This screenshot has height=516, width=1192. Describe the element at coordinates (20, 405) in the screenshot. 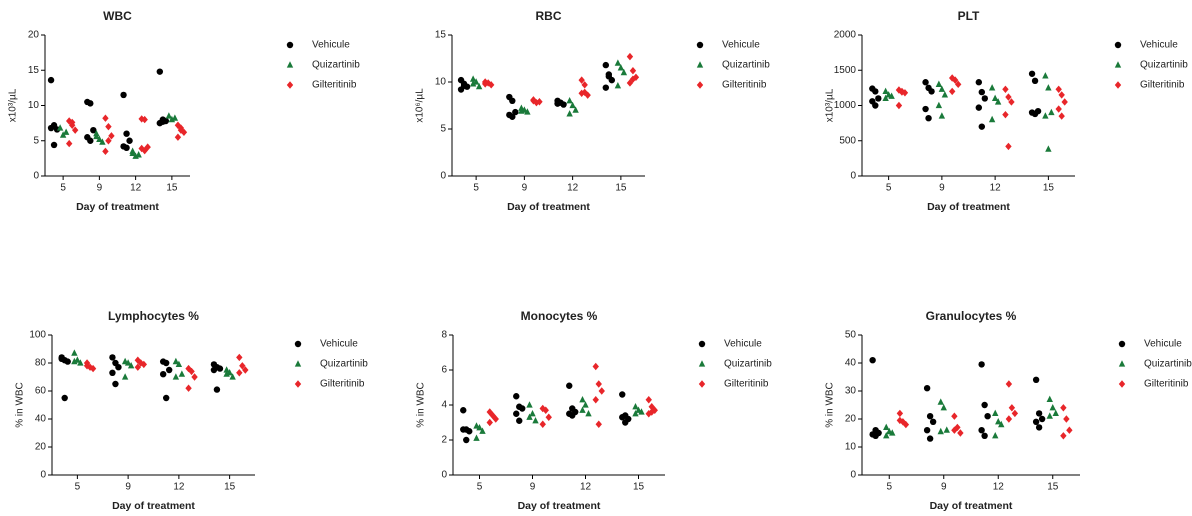

I see `y-axis-label: % in WBC` at that location.